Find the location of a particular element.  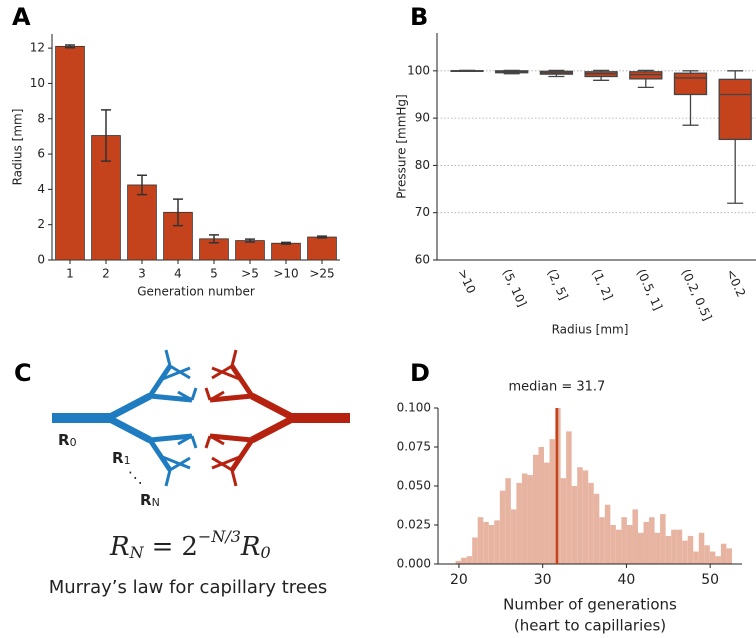

panel-label: C is located at coordinates (23, 373).